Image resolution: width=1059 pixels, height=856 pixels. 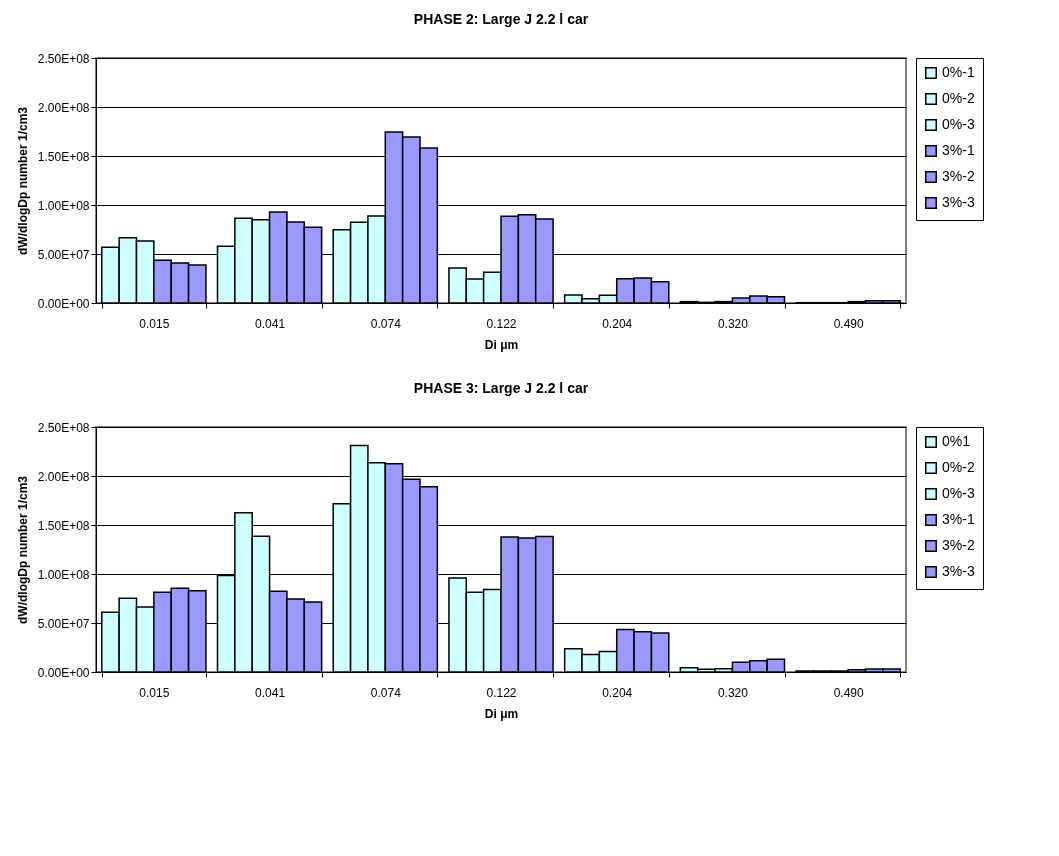 What do you see at coordinates (958, 72) in the screenshot?
I see `legend-label: 0%-1` at bounding box center [958, 72].